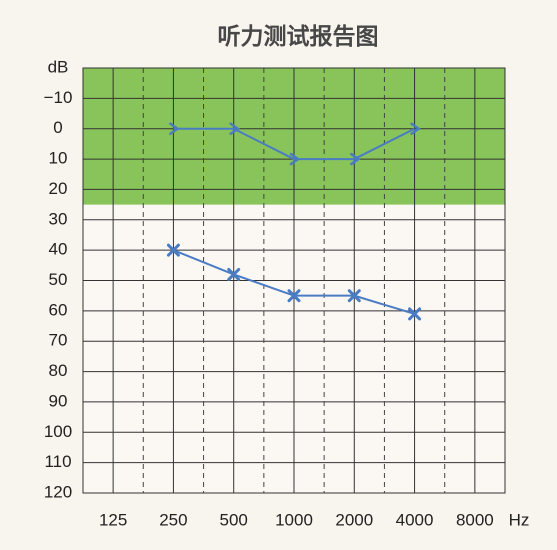 The height and width of the screenshot is (550, 557). Describe the element at coordinates (294, 144) in the screenshot. I see `series-line` at that location.